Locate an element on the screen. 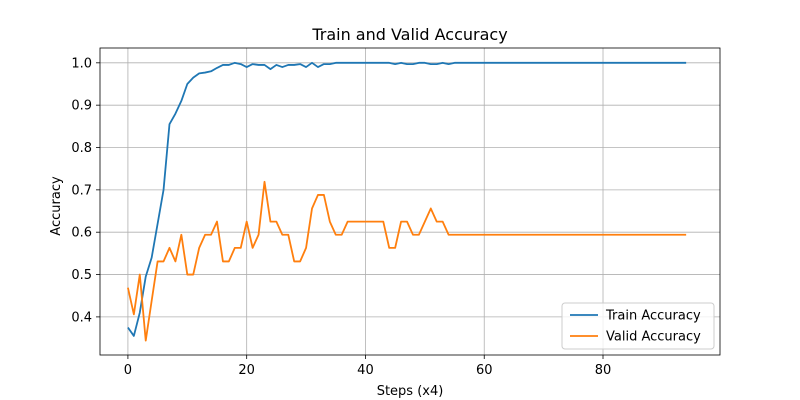 The image size is (800, 400). y-tick-label: 0.8 is located at coordinates (81, 148).